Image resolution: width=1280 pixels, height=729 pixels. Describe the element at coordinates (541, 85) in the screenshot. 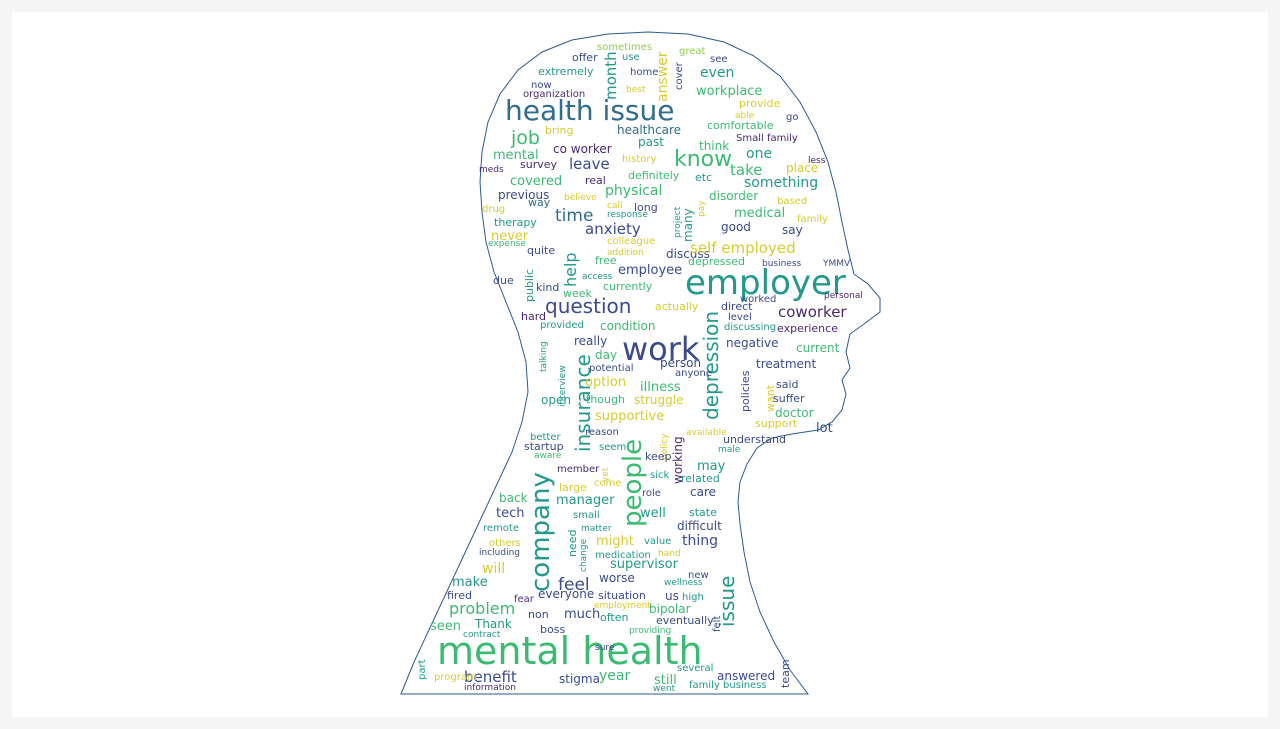

I see `word-now: now` at that location.